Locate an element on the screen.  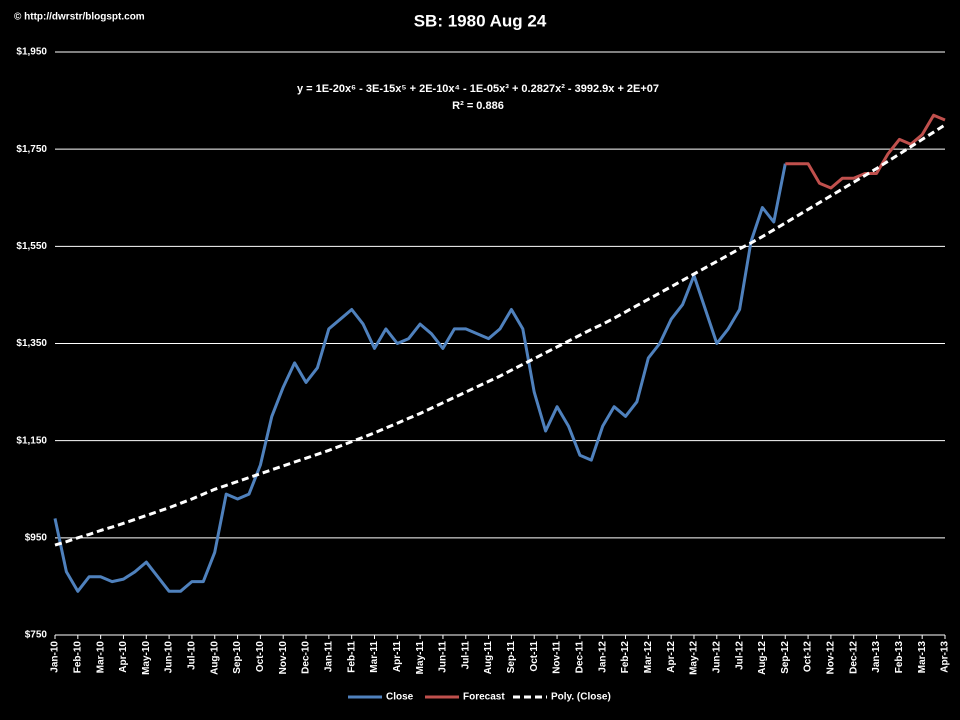
x-tick-label: Feb-10 is located at coordinates (77, 657).